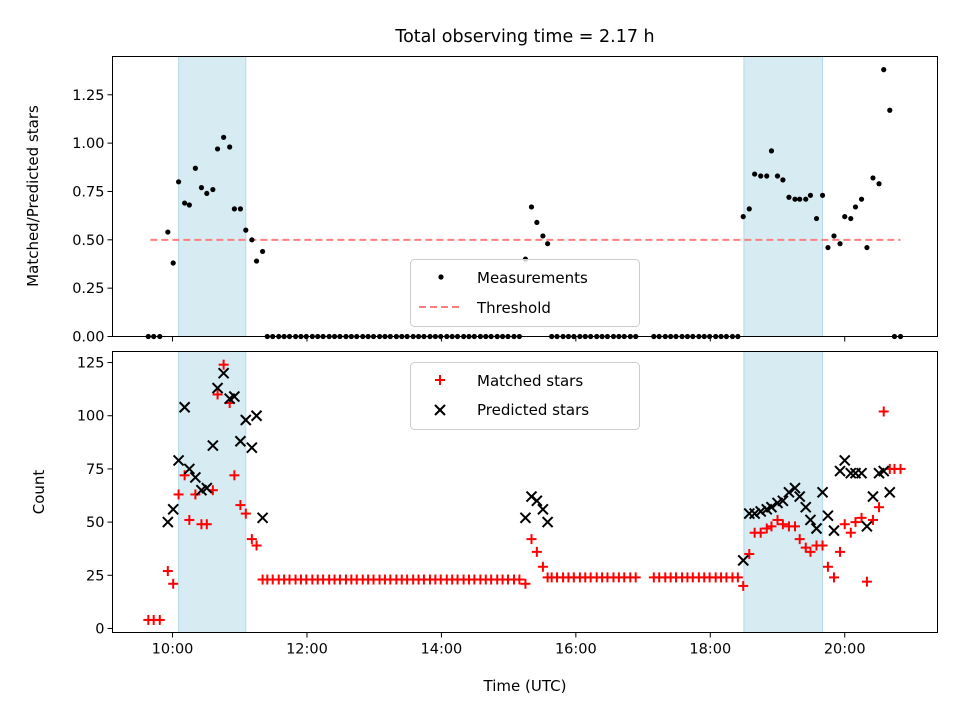 The height and width of the screenshot is (720, 960). What do you see at coordinates (509, 645) in the screenshot?
I see `count-x-ticks: 10:00 12:00 14:00 16:00 18:00 20:00` at bounding box center [509, 645].